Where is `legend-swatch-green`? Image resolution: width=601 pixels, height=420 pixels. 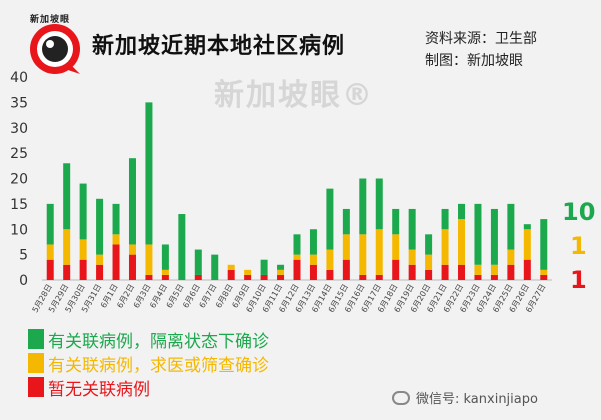
legend-swatch-green is located at coordinates (36, 339).